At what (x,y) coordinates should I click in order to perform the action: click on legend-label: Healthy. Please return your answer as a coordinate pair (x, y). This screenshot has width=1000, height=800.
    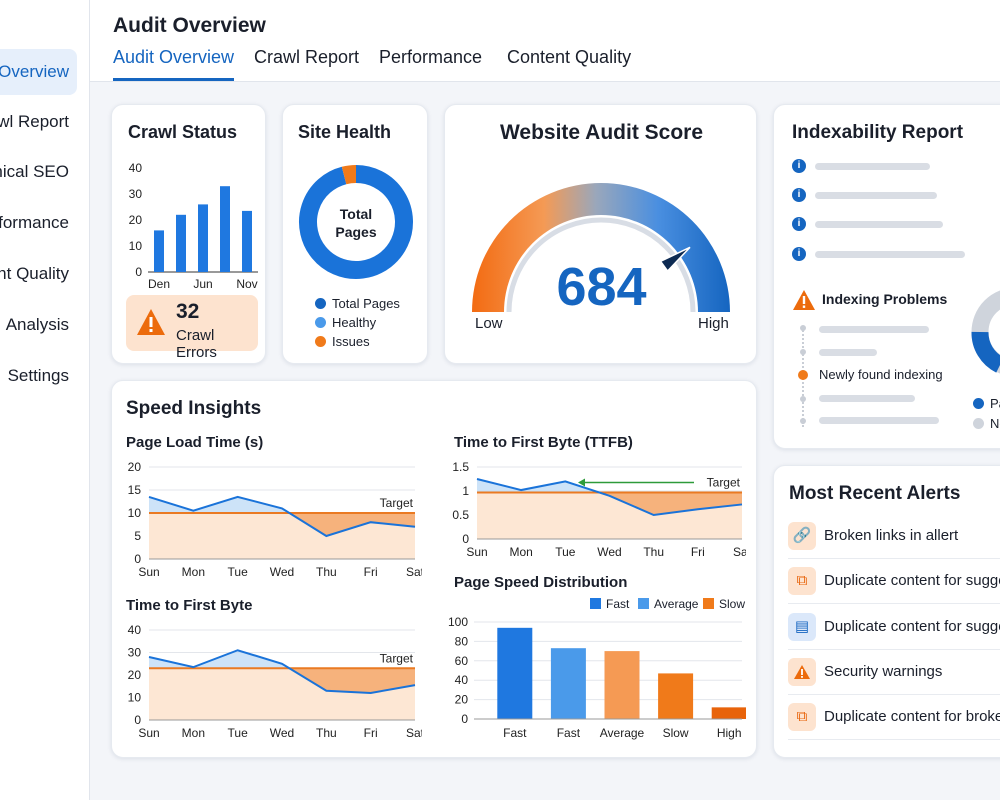
    Looking at the image, I should click on (354, 322).